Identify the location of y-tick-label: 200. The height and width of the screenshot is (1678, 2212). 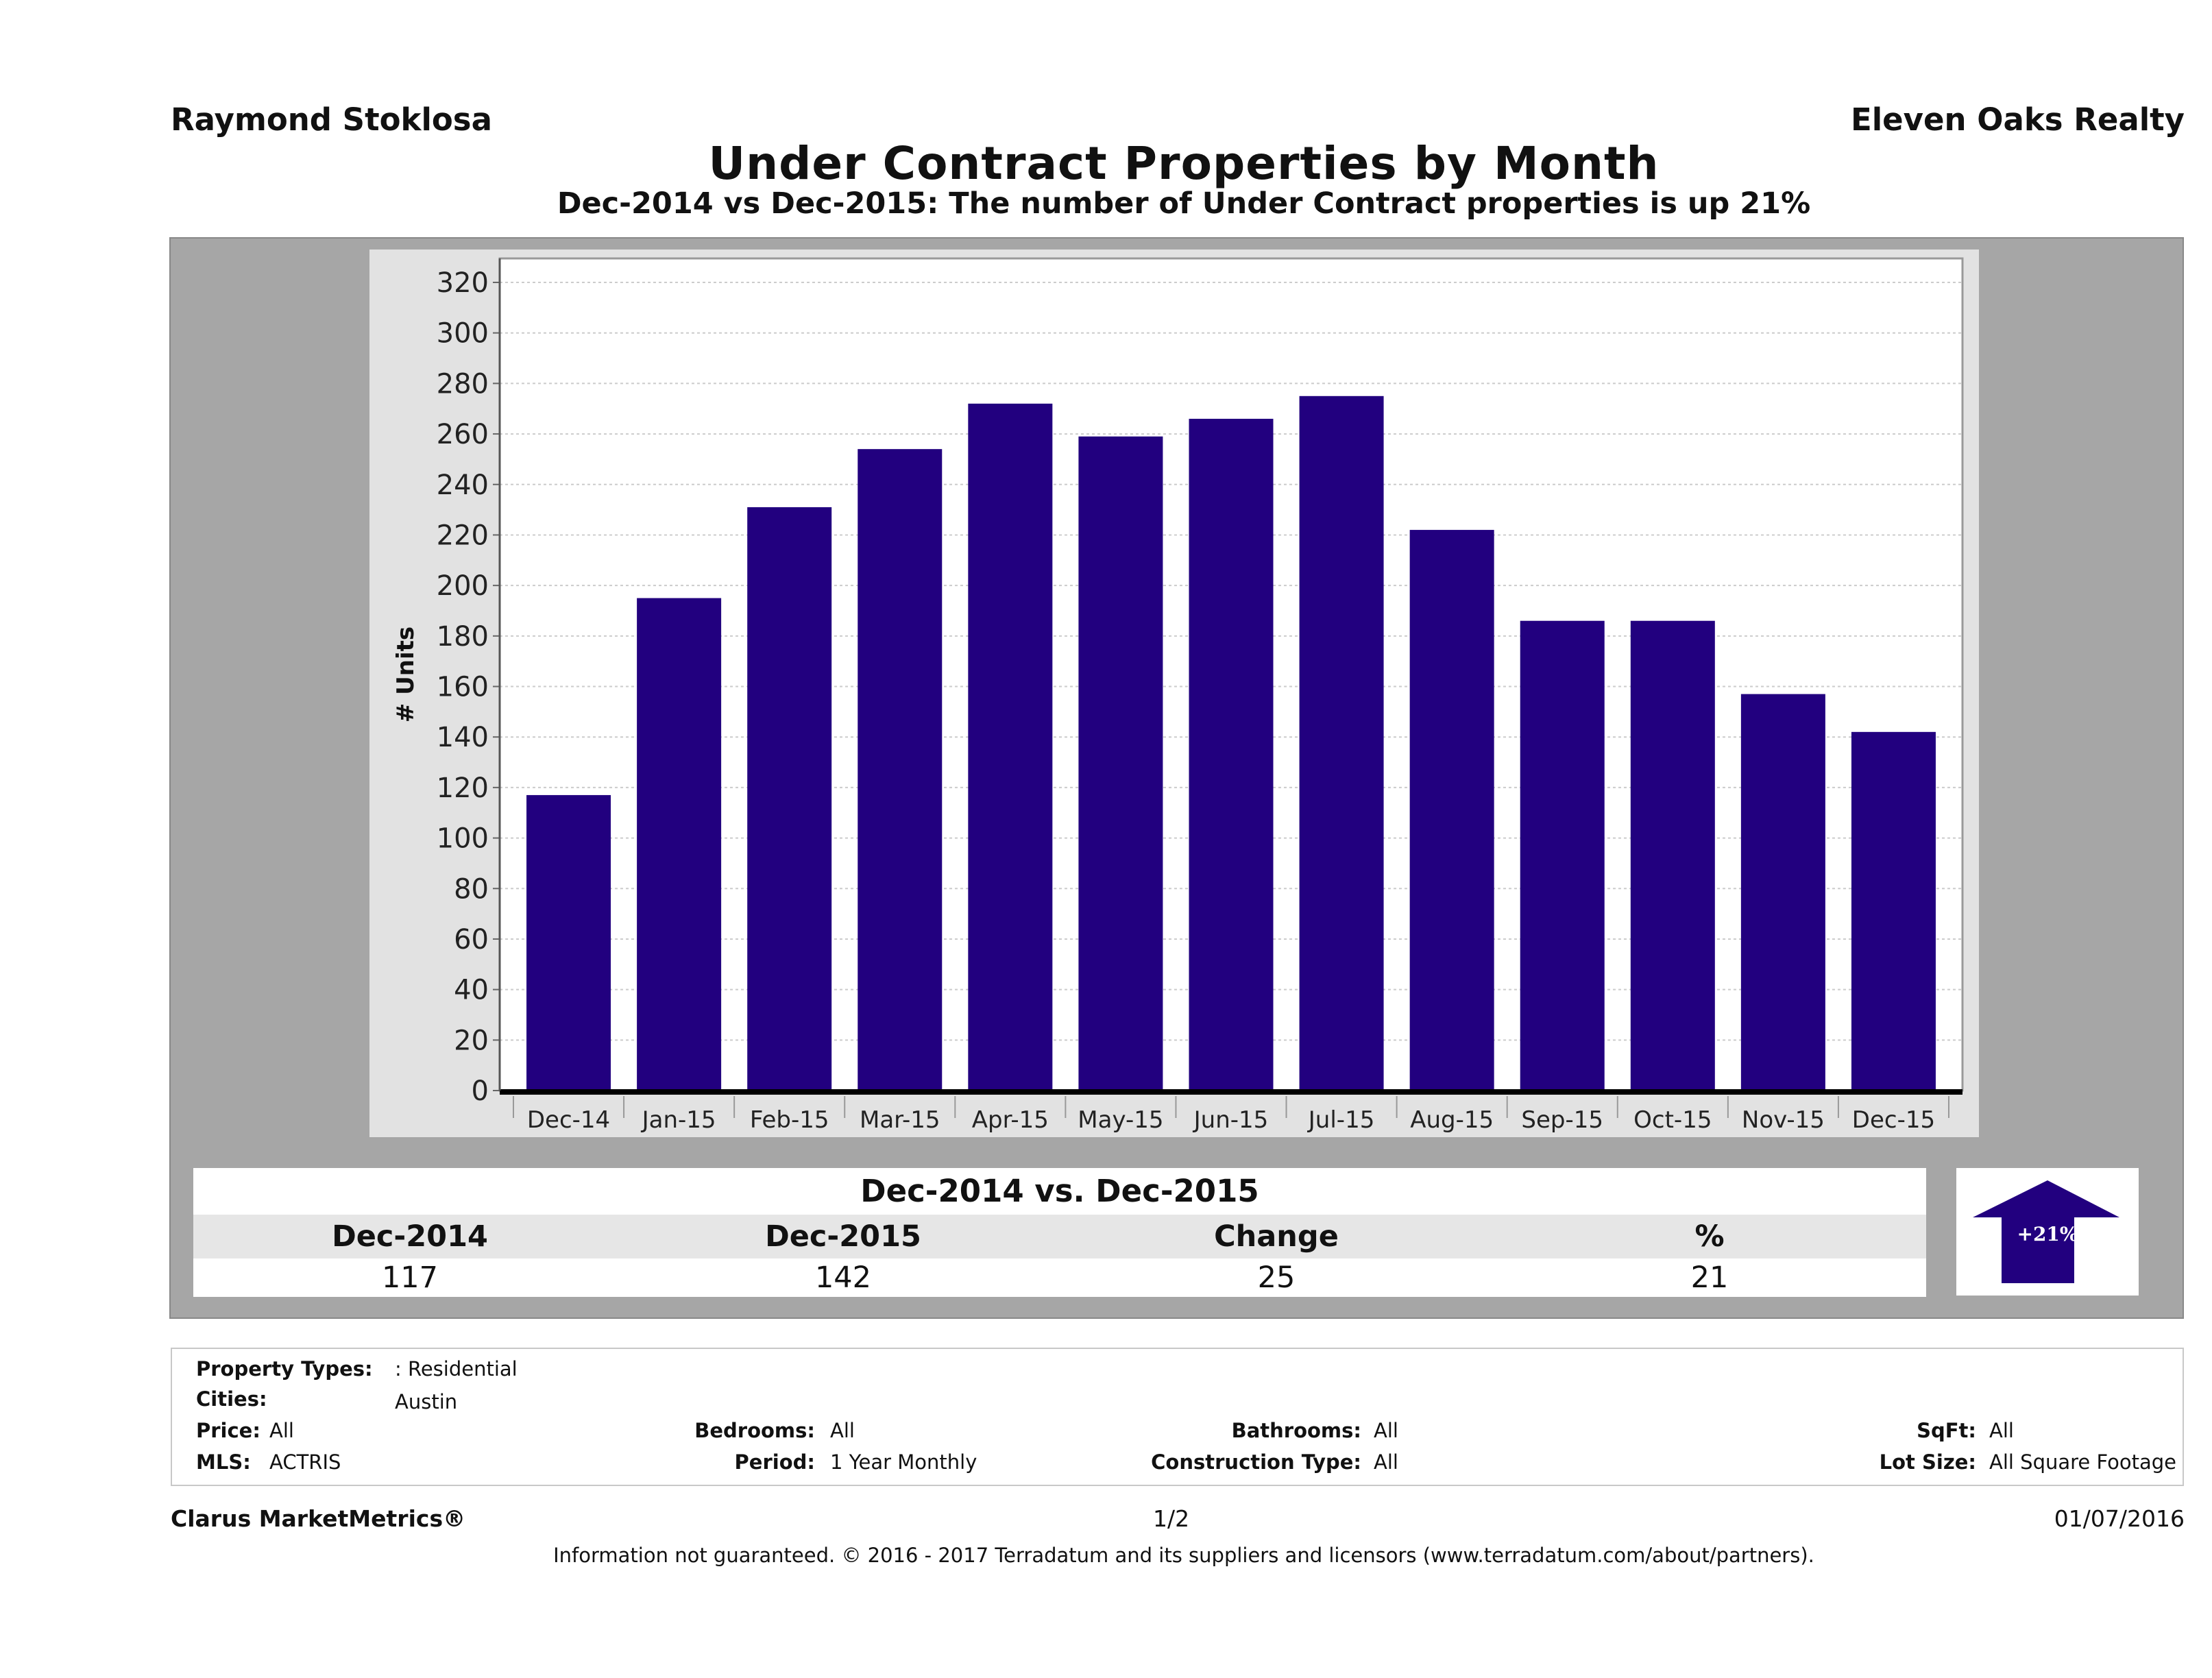
(463, 586).